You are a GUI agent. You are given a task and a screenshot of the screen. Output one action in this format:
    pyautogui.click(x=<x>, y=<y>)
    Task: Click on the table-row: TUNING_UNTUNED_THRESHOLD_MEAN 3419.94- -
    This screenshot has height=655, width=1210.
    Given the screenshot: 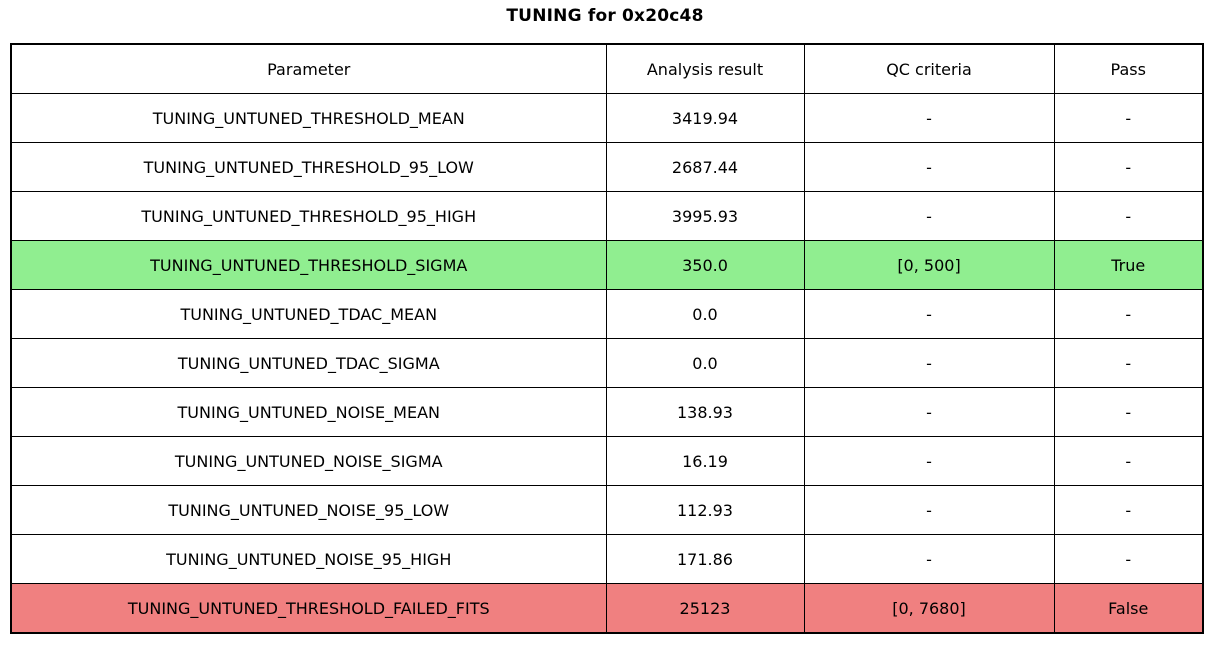 What is the action you would take?
    pyautogui.click(x=607, y=118)
    